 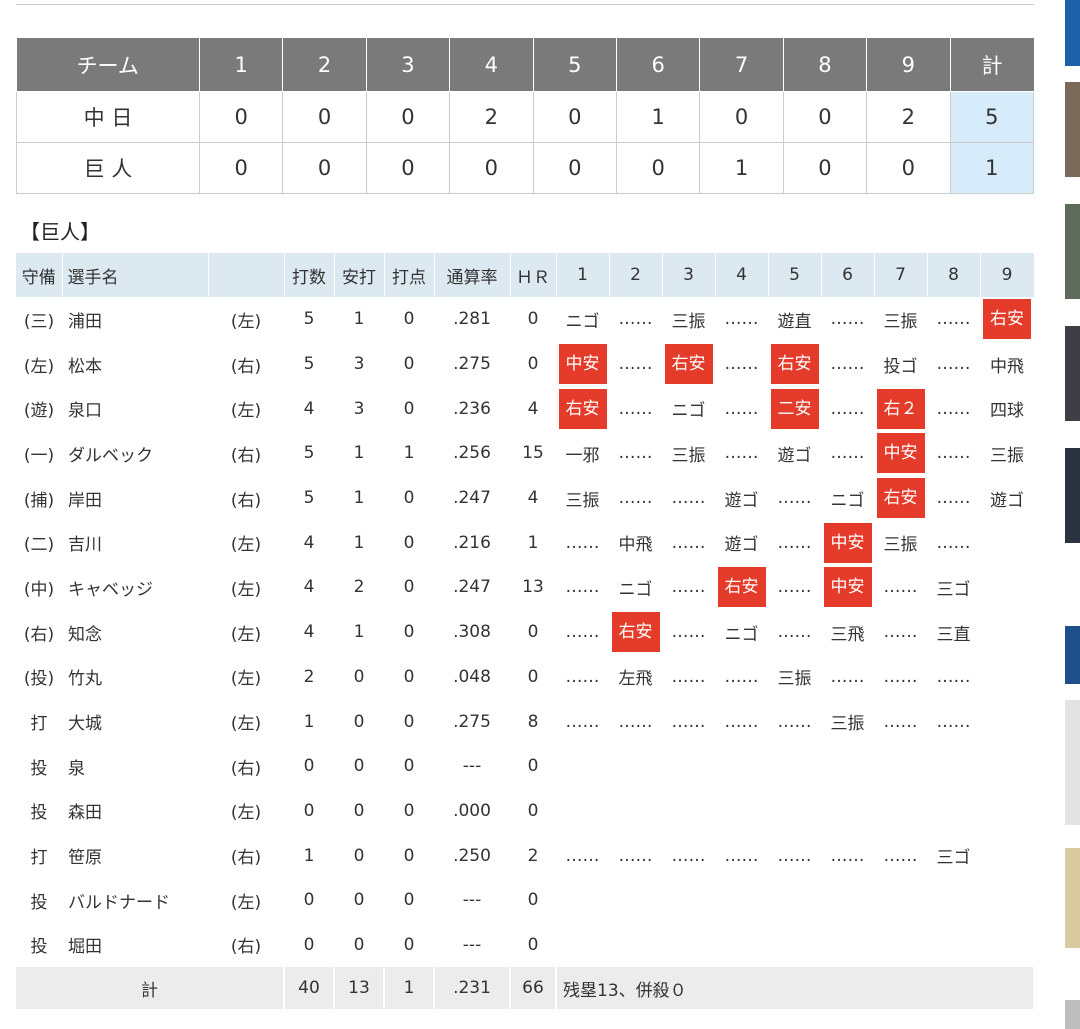 I want to click on table-row: (捕) 岸田 (右) 5 1 0 .247 4 三振 …… …… 遊ゴ …… ニゴ 右安 …… 遊ゴ, so click(x=525, y=498).